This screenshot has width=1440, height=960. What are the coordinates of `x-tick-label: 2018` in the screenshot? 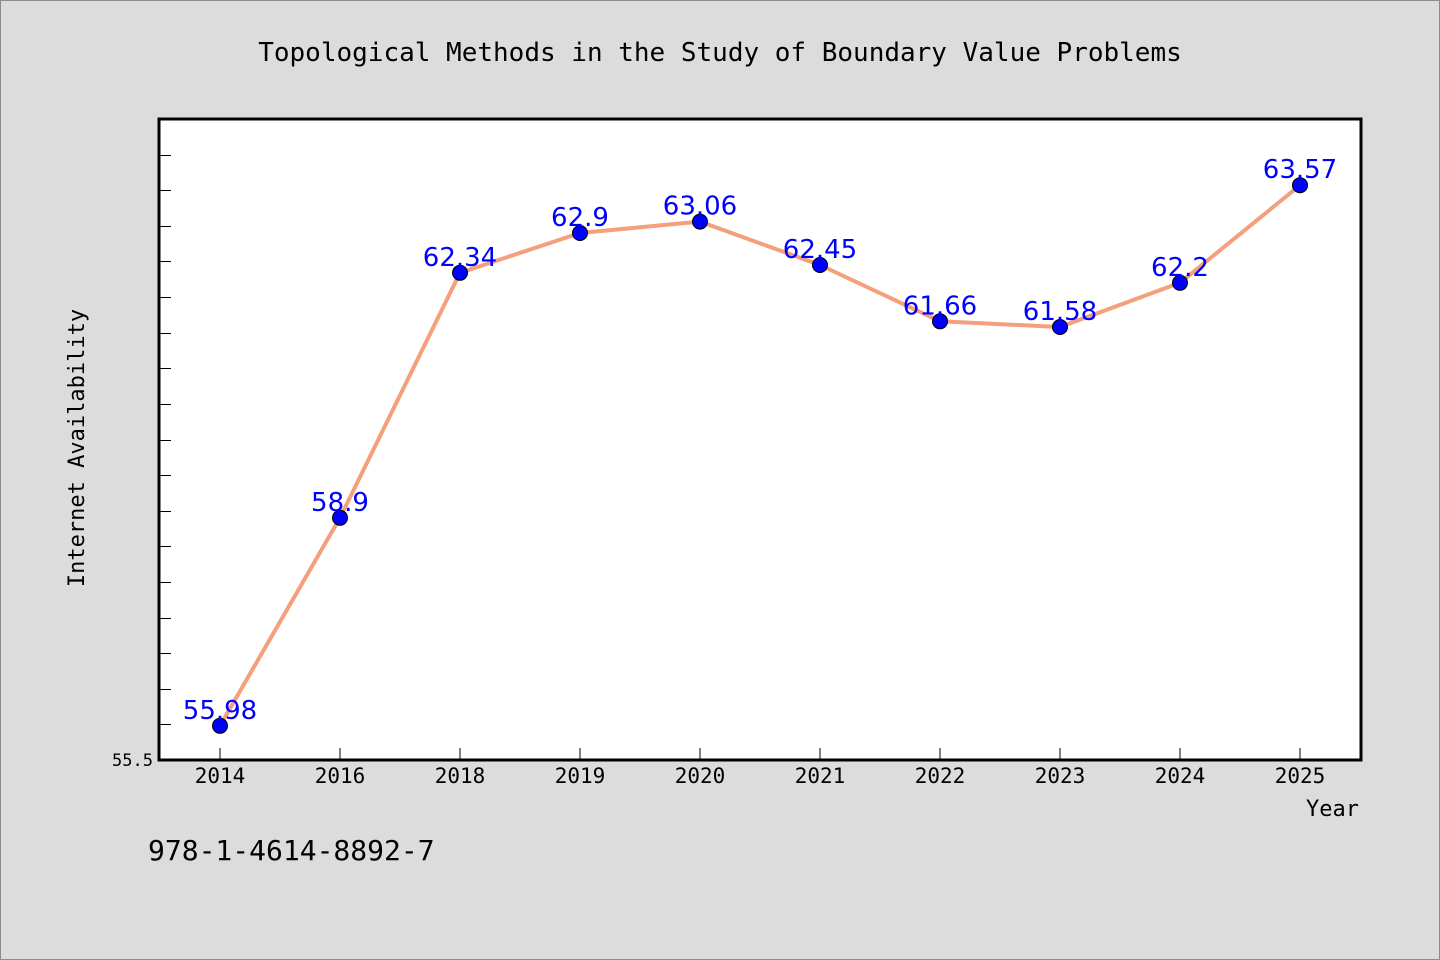 It's located at (460, 776).